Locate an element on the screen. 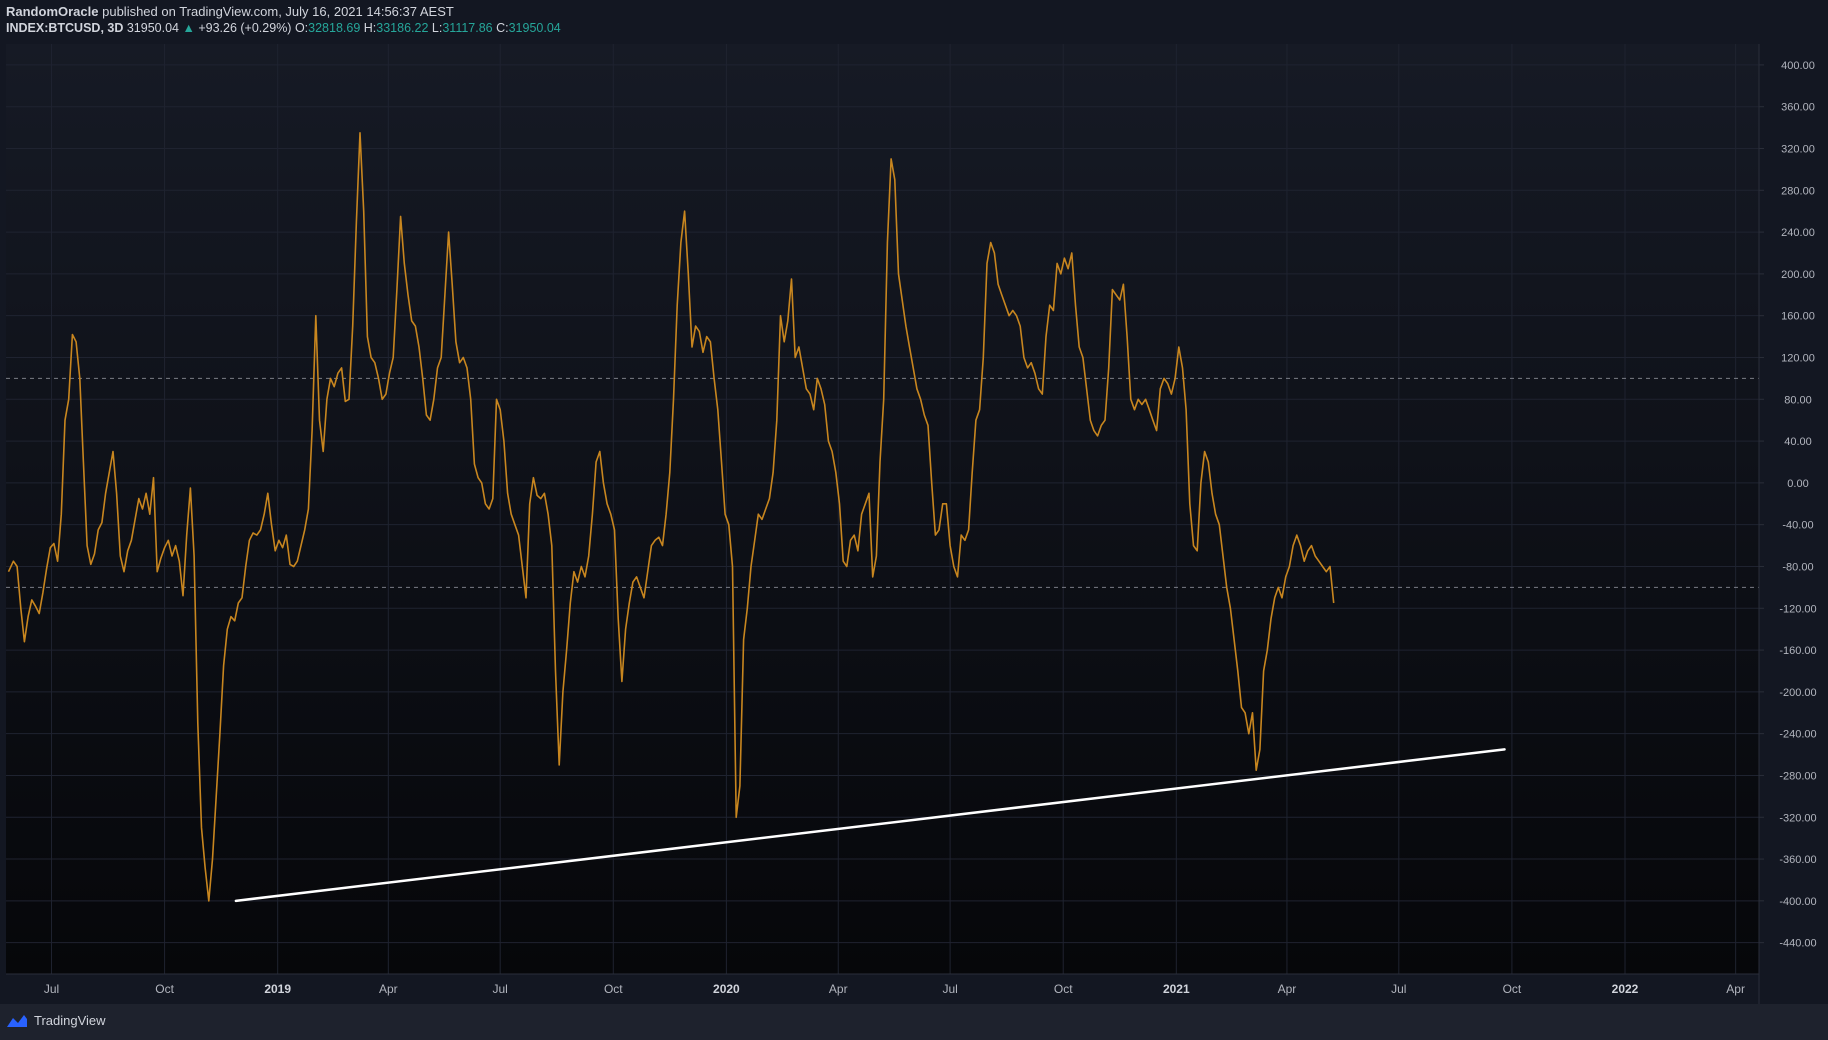 The image size is (1828, 1040). price-tick-label: 400.00 is located at coordinates (1798, 66).